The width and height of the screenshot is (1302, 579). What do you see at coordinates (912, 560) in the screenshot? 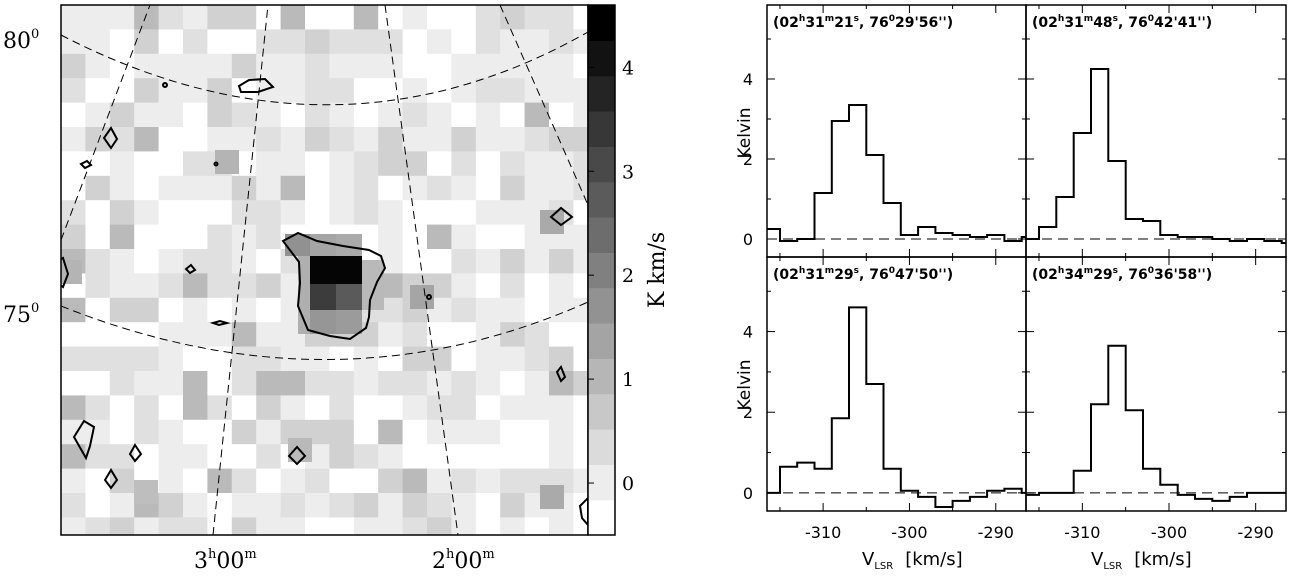
I see `xlabel-left: VLSR [km/s]` at bounding box center [912, 560].